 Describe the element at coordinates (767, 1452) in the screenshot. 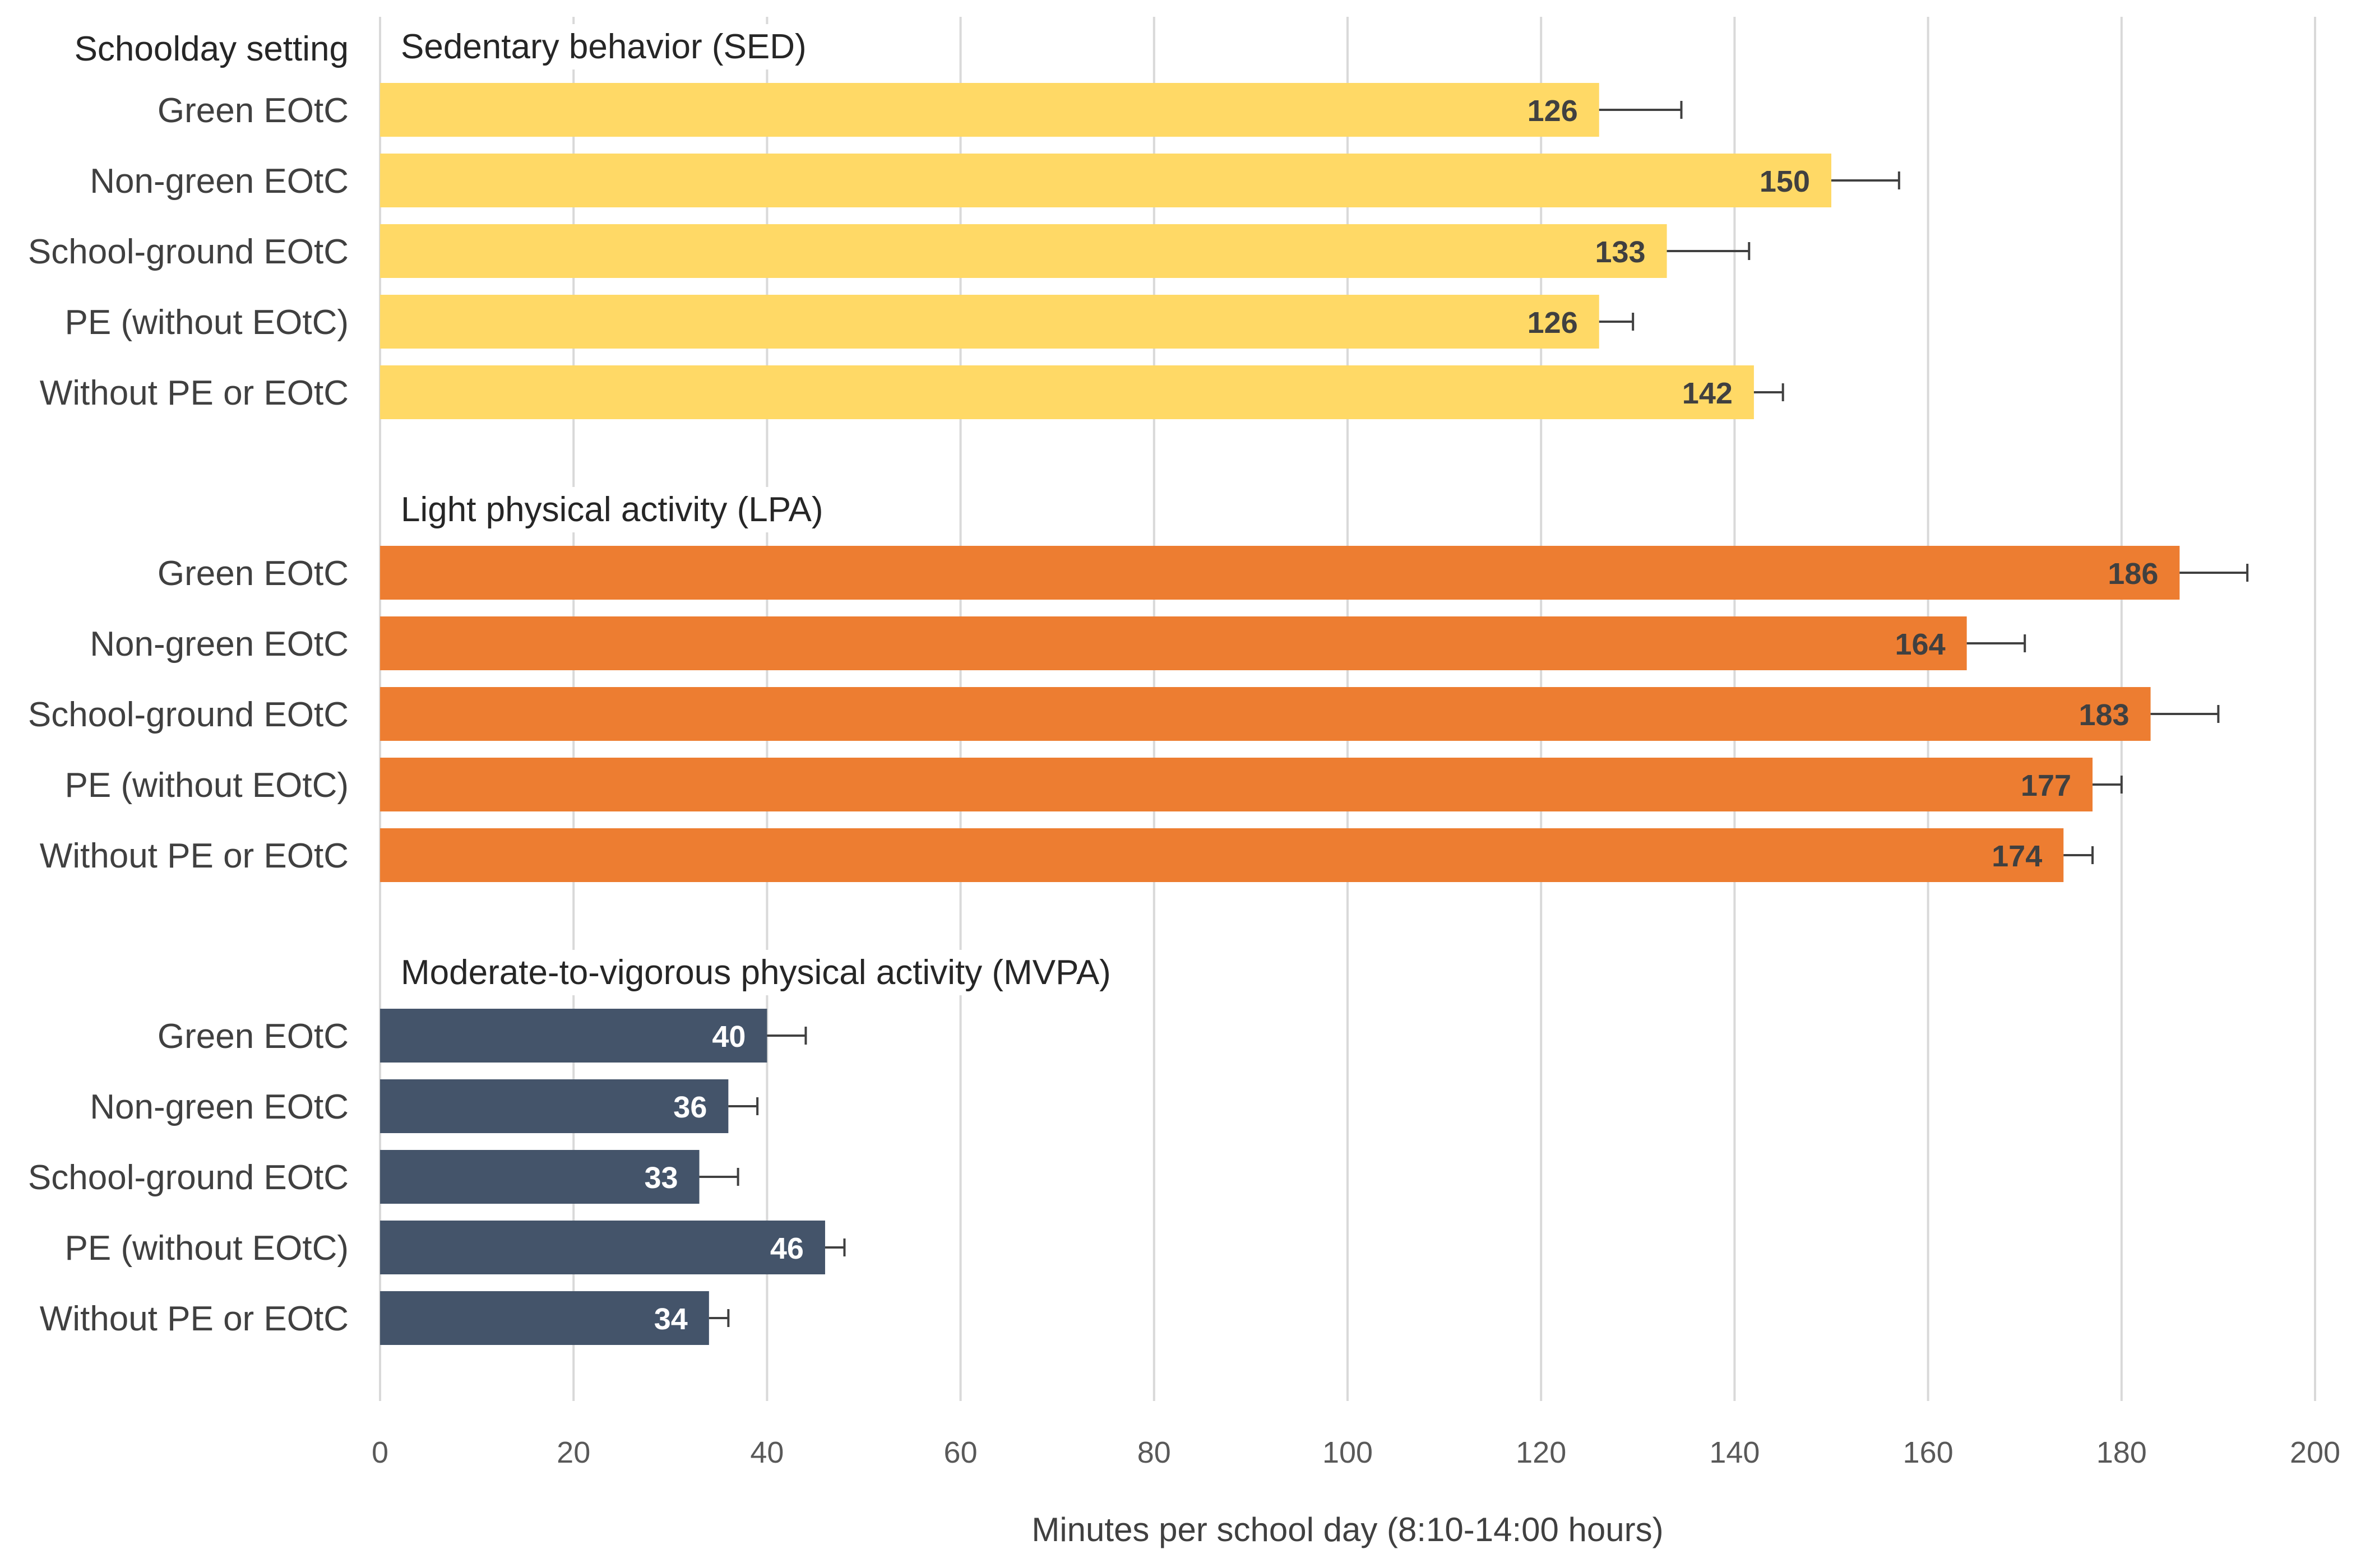

I see `x-tick-label: 40` at that location.